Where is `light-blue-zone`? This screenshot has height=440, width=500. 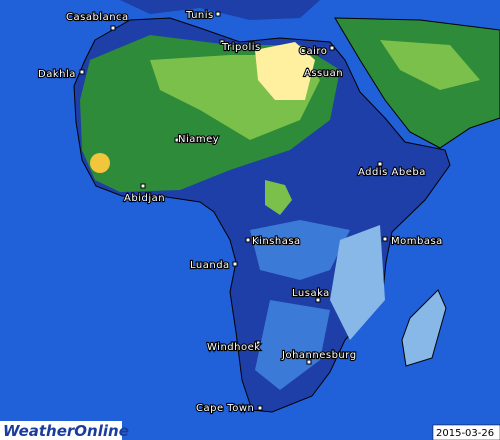
light-blue-zone is located at coordinates (357, 282).